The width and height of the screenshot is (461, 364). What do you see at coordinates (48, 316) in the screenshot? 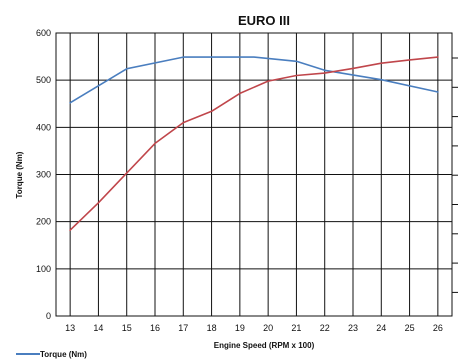
I see `y-tick-label-0: 0` at bounding box center [48, 316].